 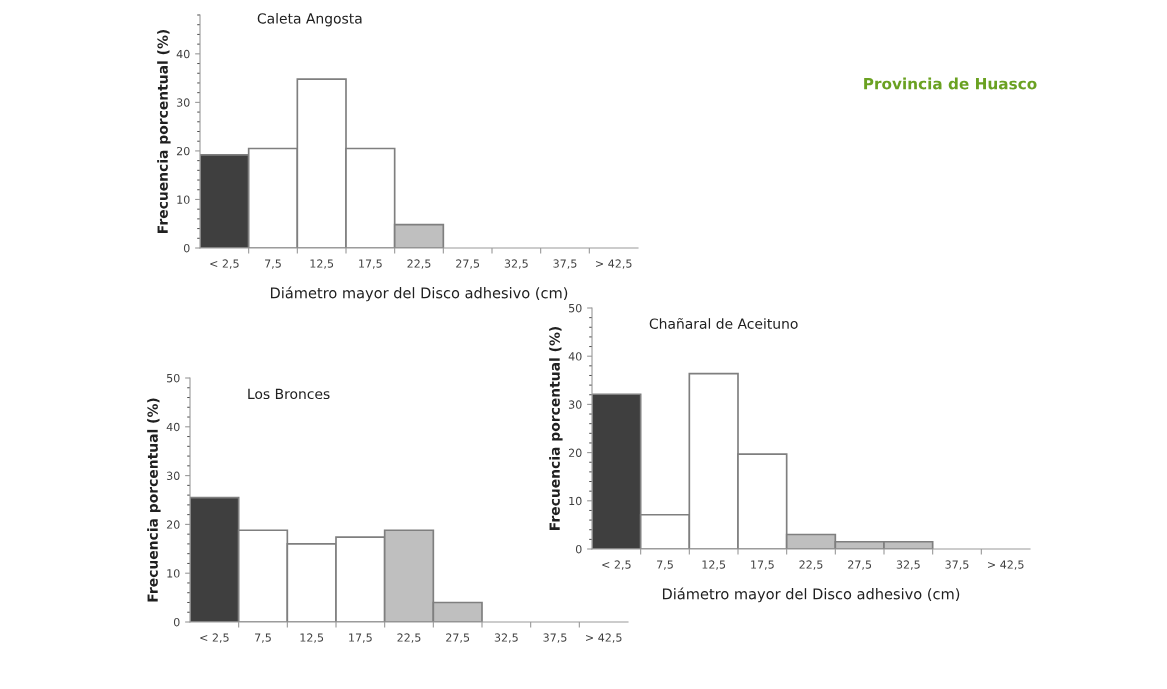 I want to click on text: Chañaral de Aceituno, so click(x=723, y=323).